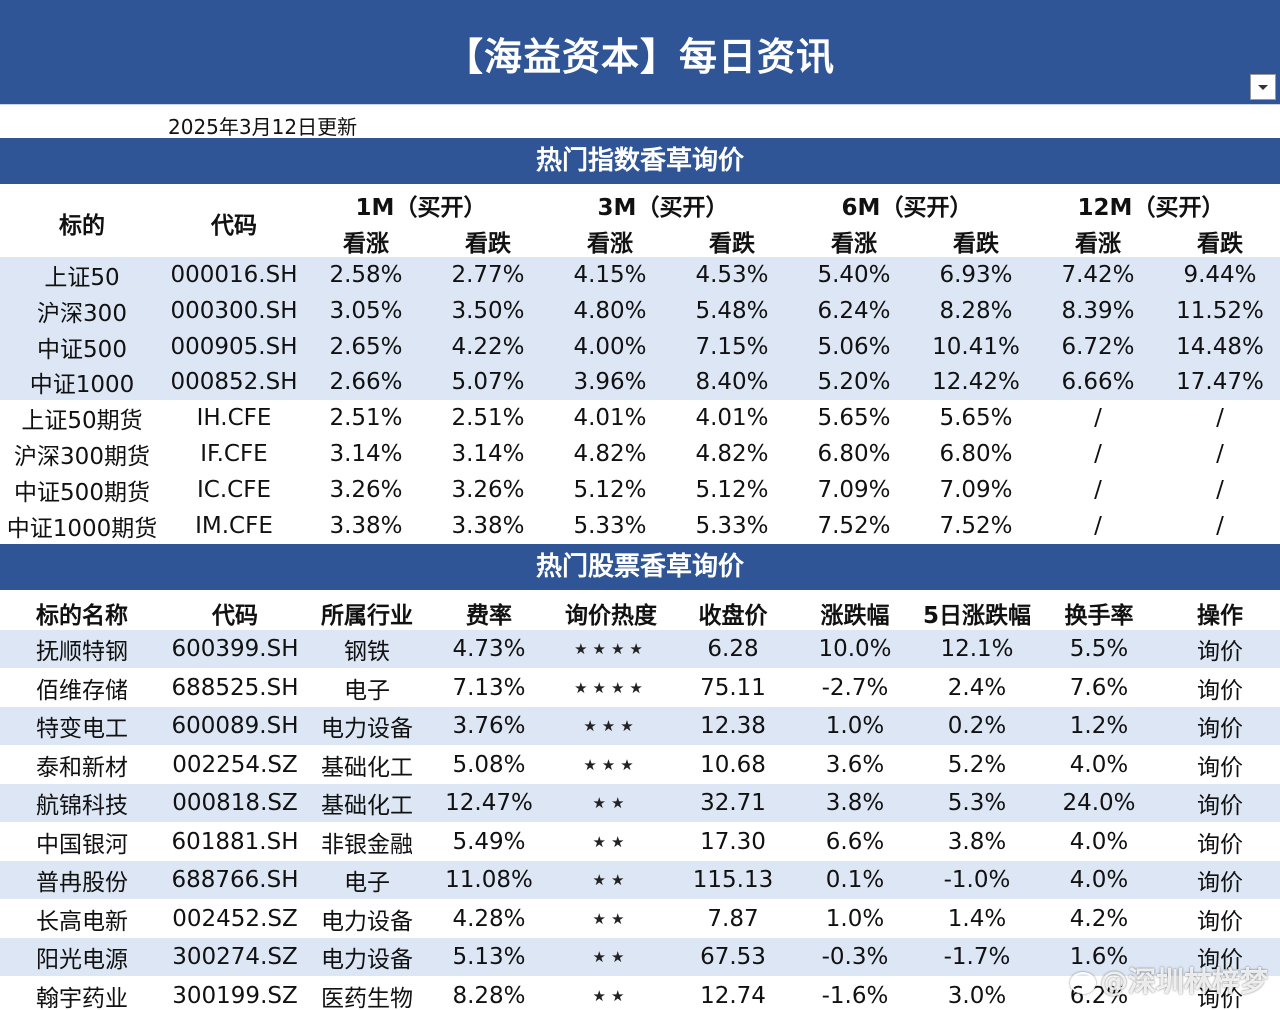 This screenshot has width=1280, height=1010. Describe the element at coordinates (489, 918) in the screenshot. I see `stock-fee: 4.28%` at that location.